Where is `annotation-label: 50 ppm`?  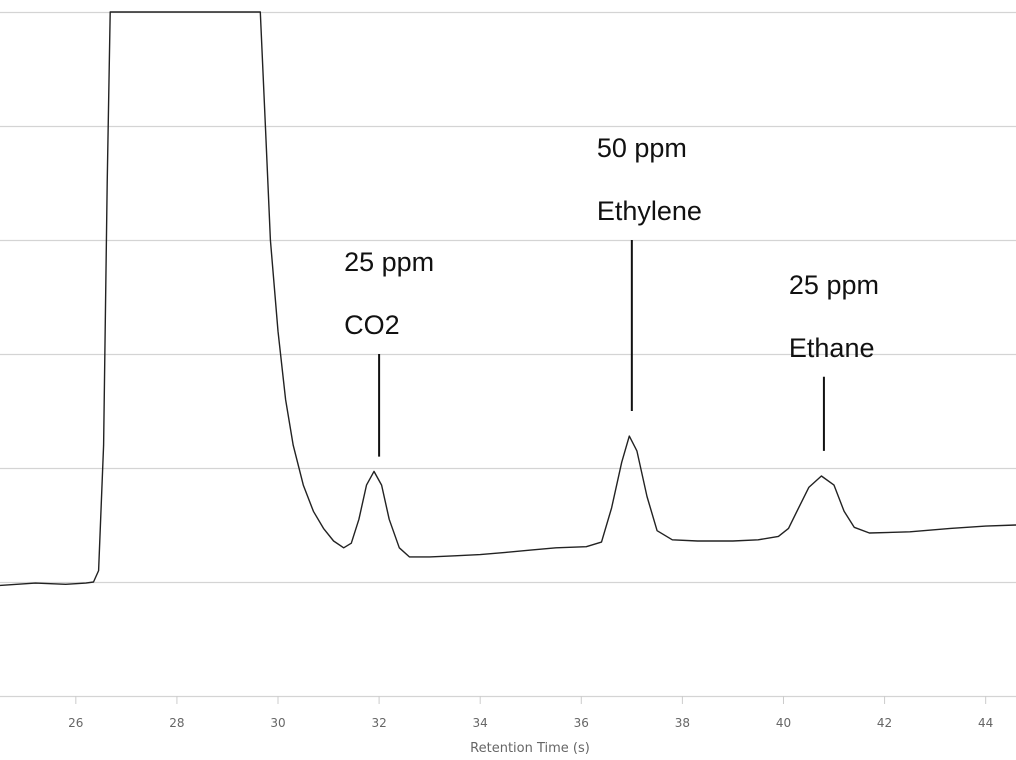 annotation-label: 50 ppm is located at coordinates (642, 148).